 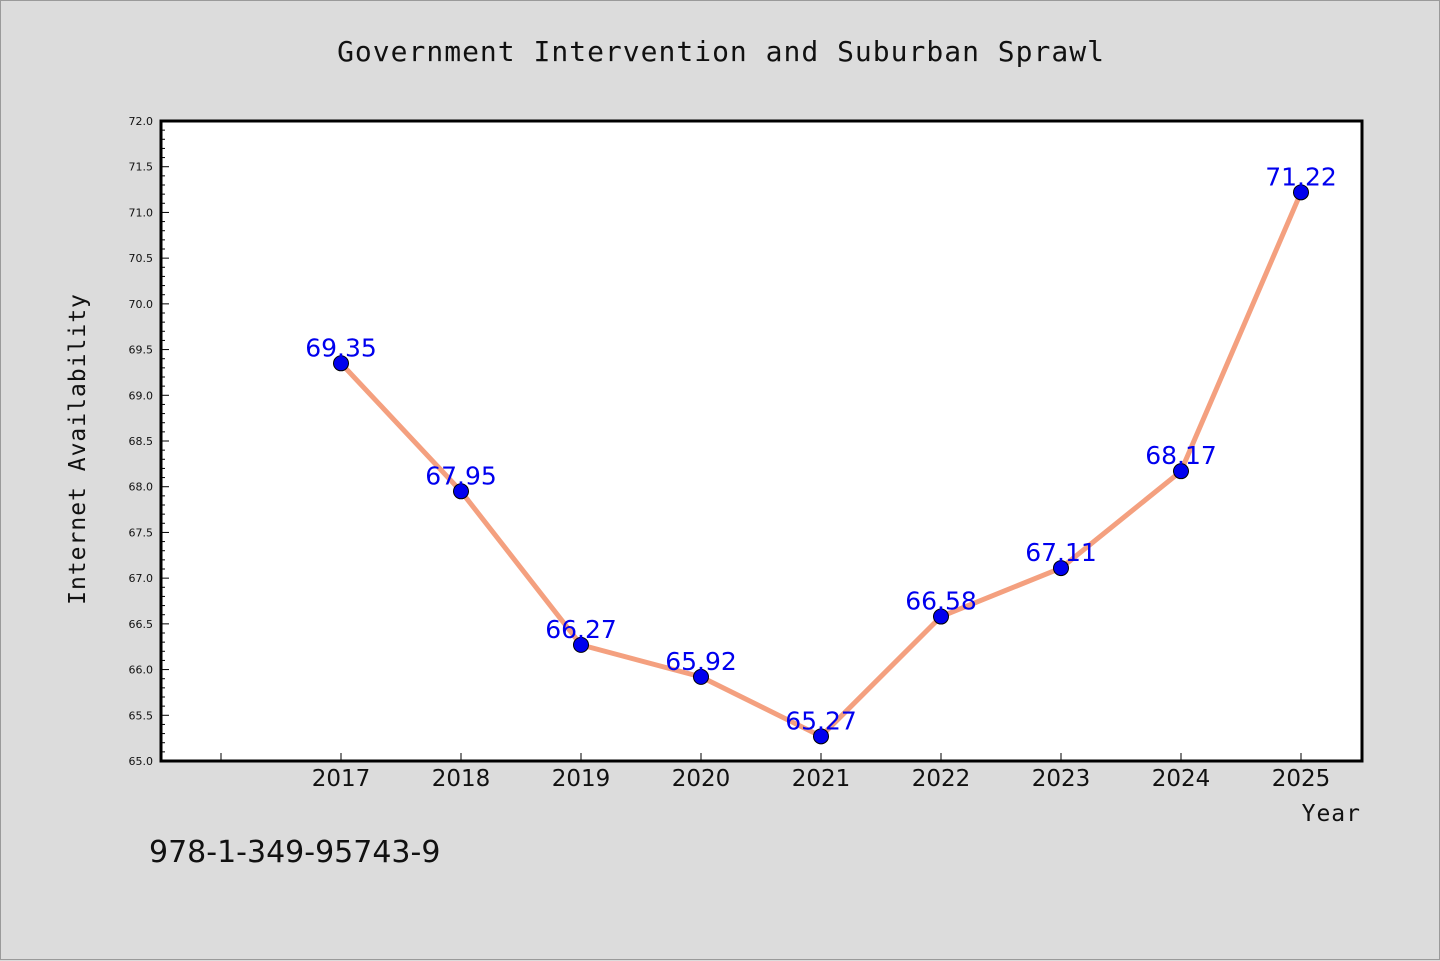 What do you see at coordinates (341, 347) in the screenshot?
I see `data-label: 69.35` at bounding box center [341, 347].